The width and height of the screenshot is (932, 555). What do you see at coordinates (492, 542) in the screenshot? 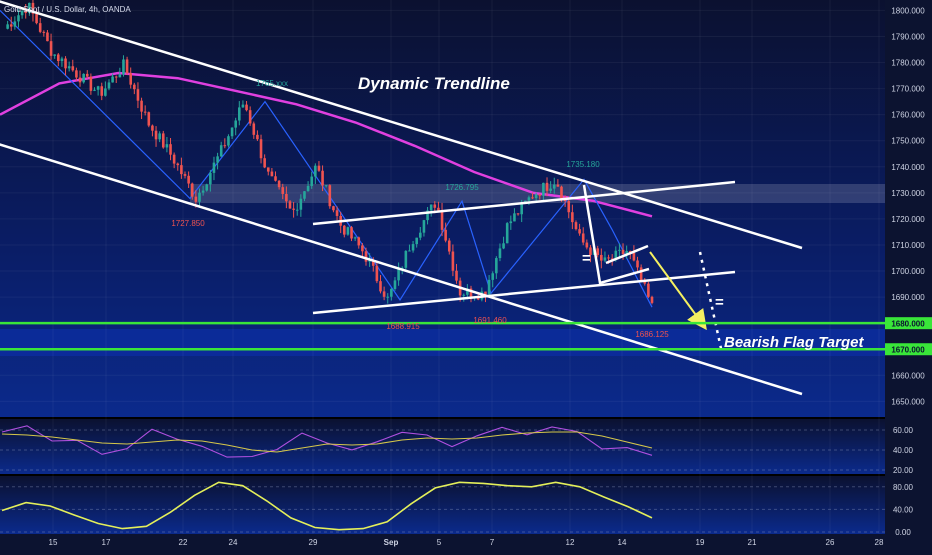
I see `time-tick-label: 7` at bounding box center [492, 542].